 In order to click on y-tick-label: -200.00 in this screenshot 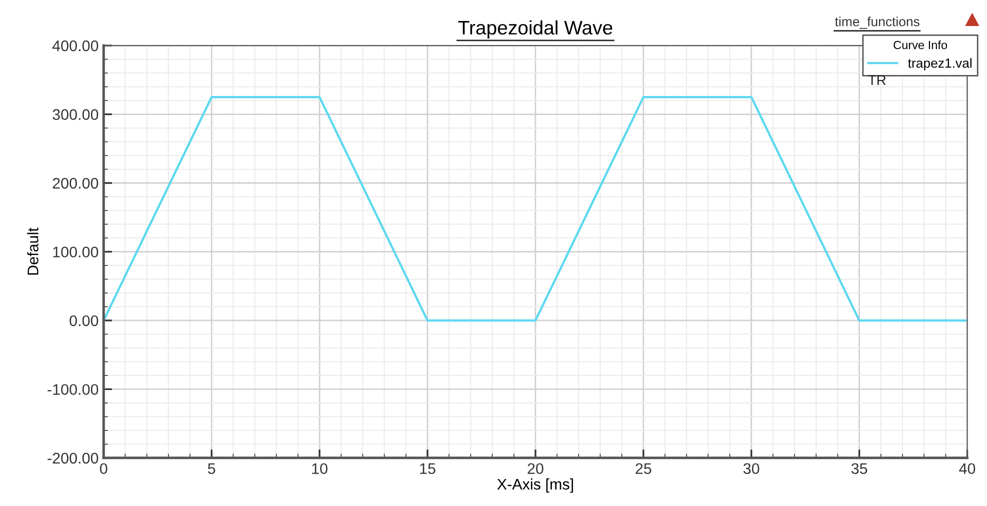, I will do `click(73, 458)`.